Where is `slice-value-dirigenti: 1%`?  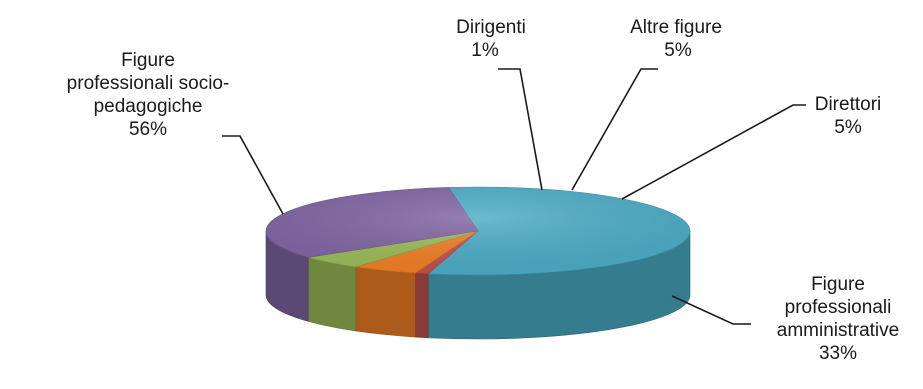
slice-value-dirigenti: 1% is located at coordinates (485, 50).